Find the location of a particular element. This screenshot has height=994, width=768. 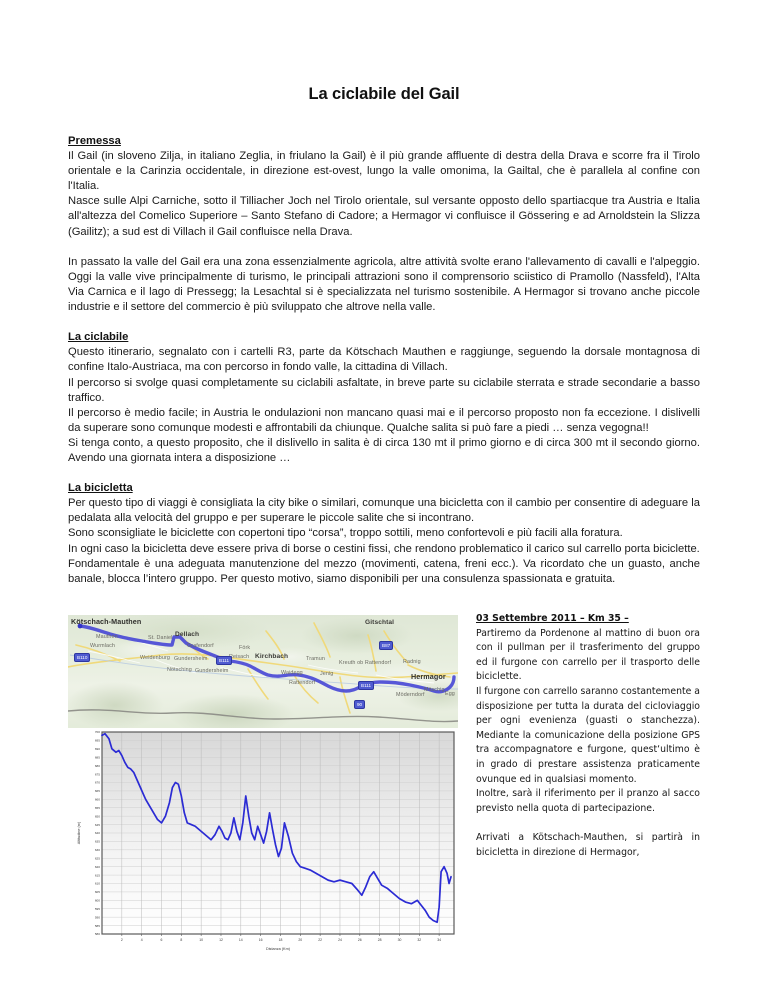

map-label-gitschtal: Gitschtal is located at coordinates (380, 622).